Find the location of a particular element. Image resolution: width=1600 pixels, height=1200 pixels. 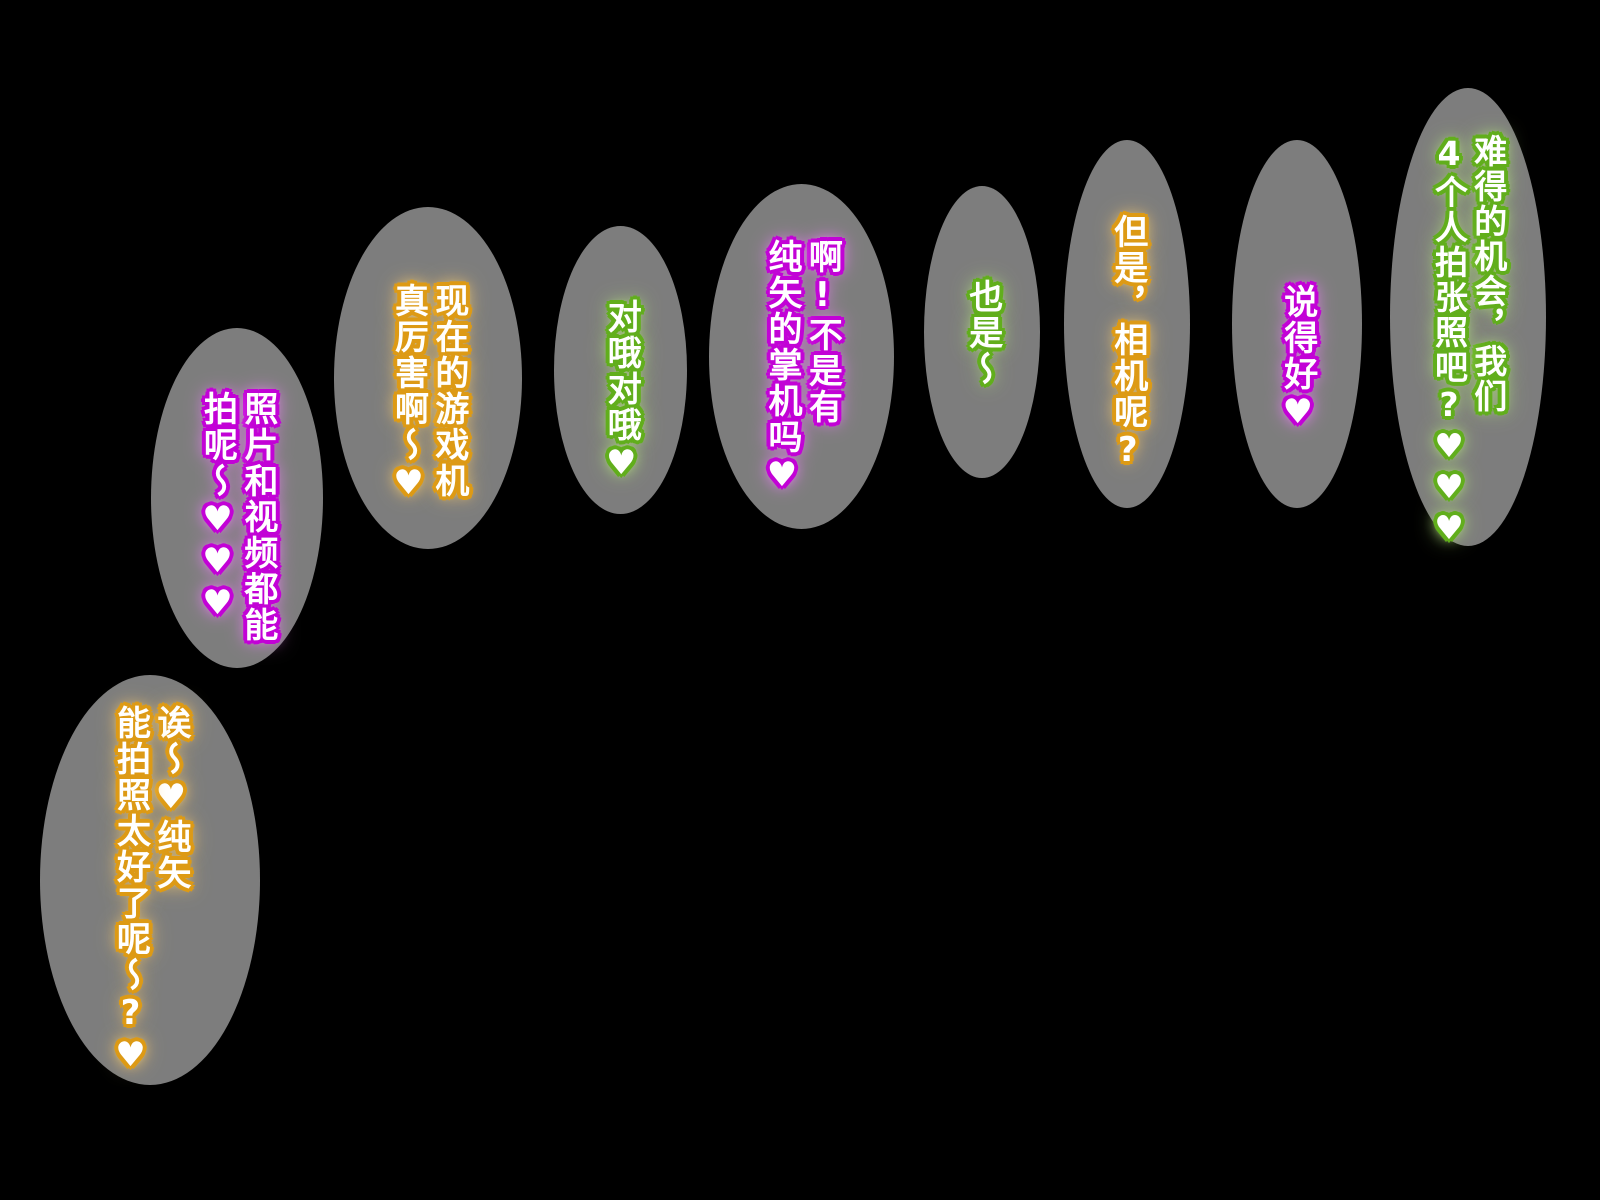

text-column: 照片和视频都能 is located at coordinates (257, 517).